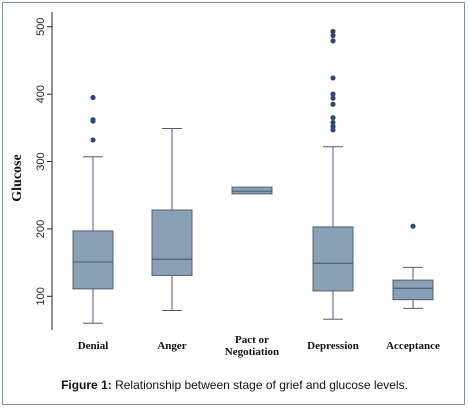 This screenshot has width=469, height=409. What do you see at coordinates (93, 209) in the screenshot?
I see `box-denial` at bounding box center [93, 209].